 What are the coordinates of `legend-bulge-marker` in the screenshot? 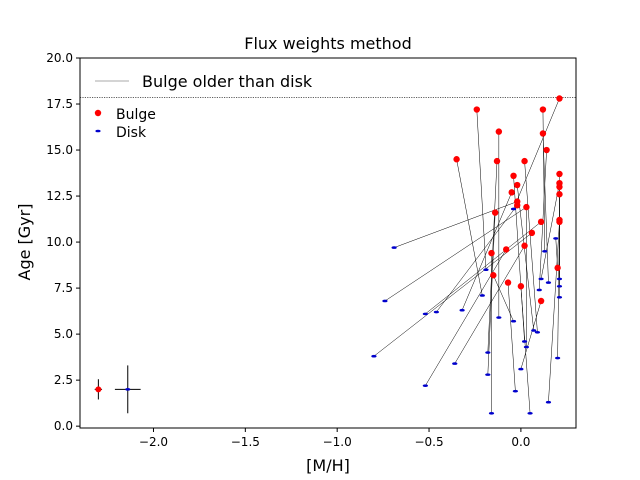 It's located at (98, 113).